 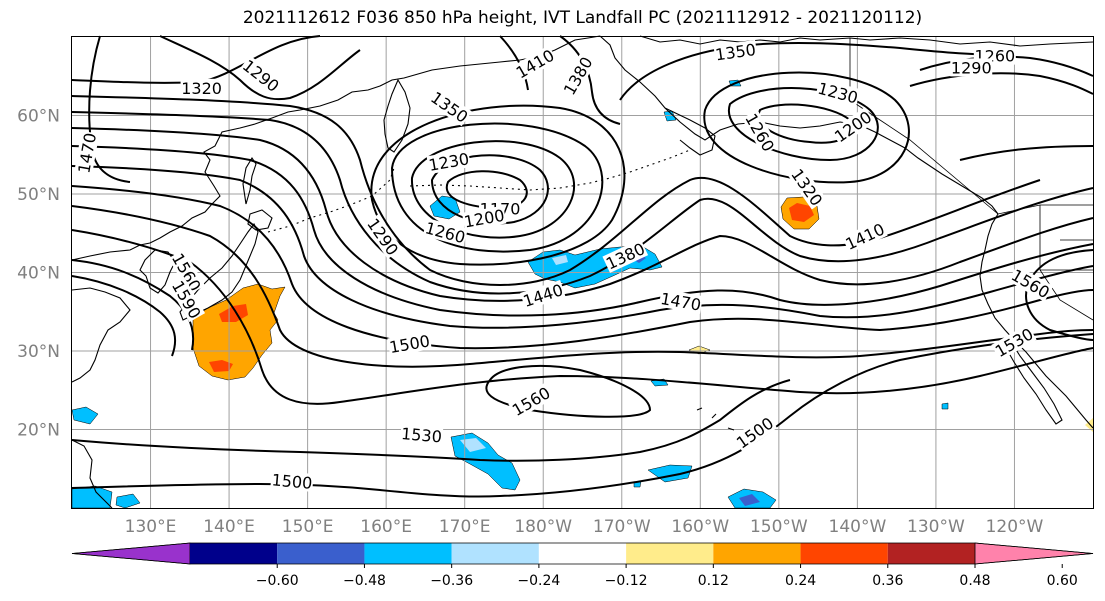 What do you see at coordinates (431, 420) in the screenshot?
I see `contour-1530-south` at bounding box center [431, 420].